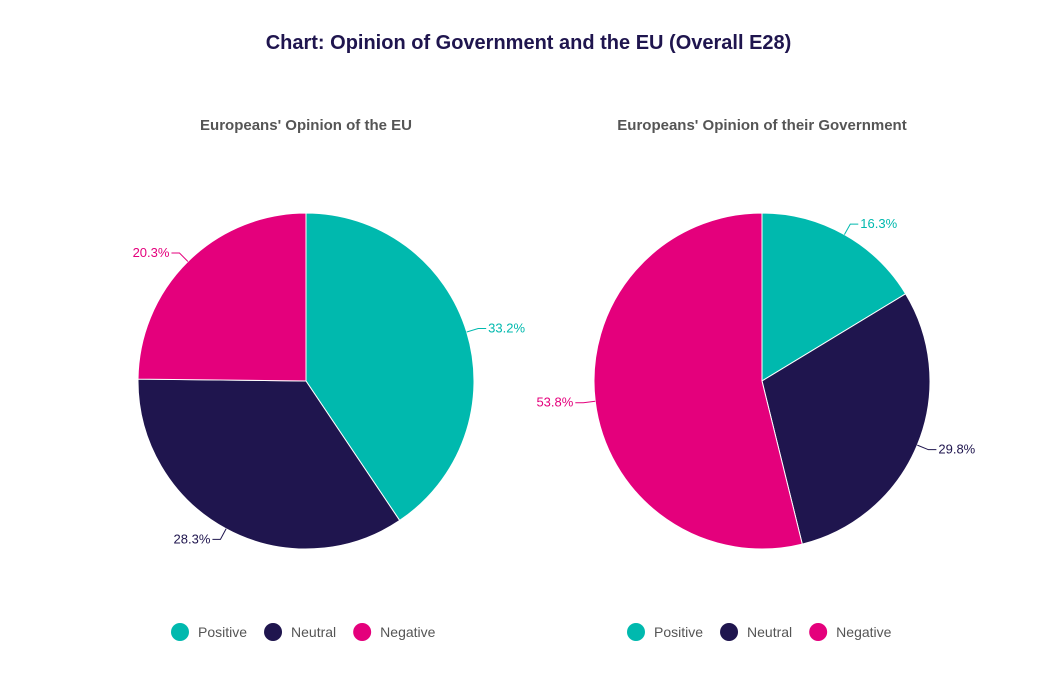  I want to click on pie-slice-neutral, so click(269, 464).